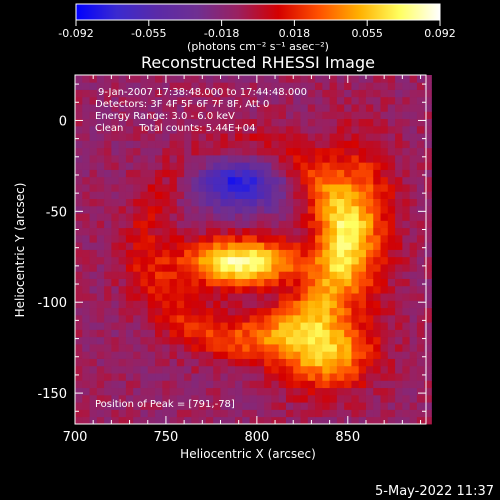 This screenshot has width=500, height=500. Describe the element at coordinates (256, 437) in the screenshot. I see `x-tick-label: 800` at that location.